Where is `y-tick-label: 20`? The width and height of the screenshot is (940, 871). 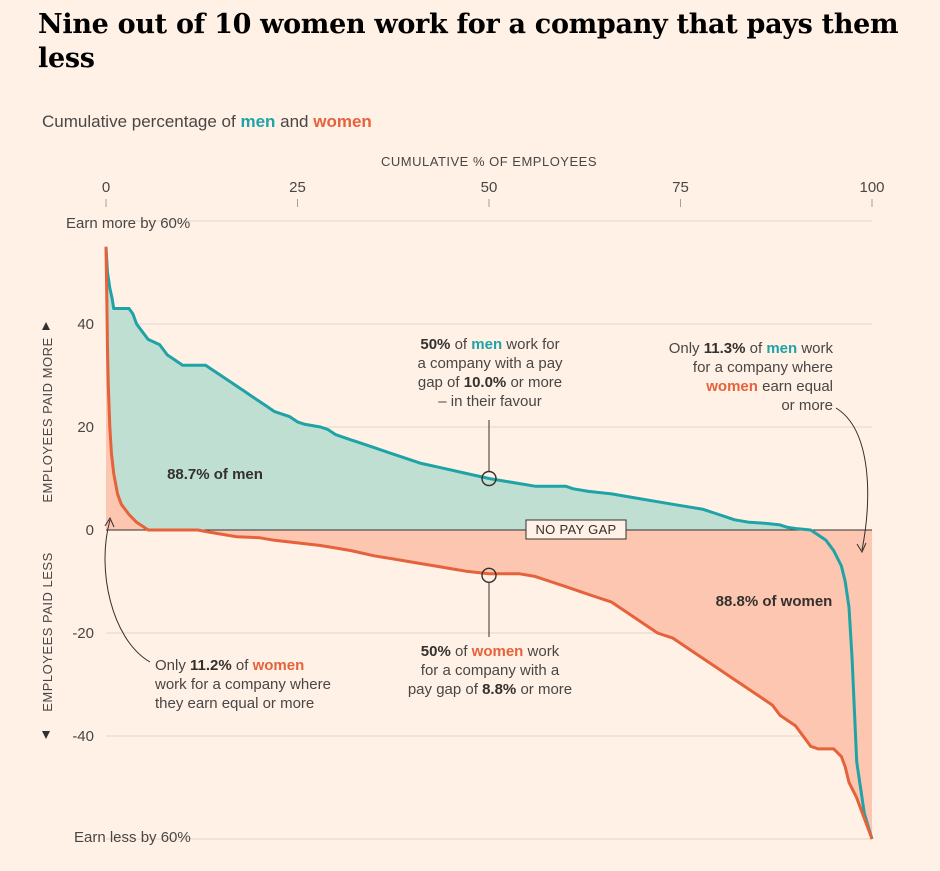 y-tick-label: 20 is located at coordinates (85, 427).